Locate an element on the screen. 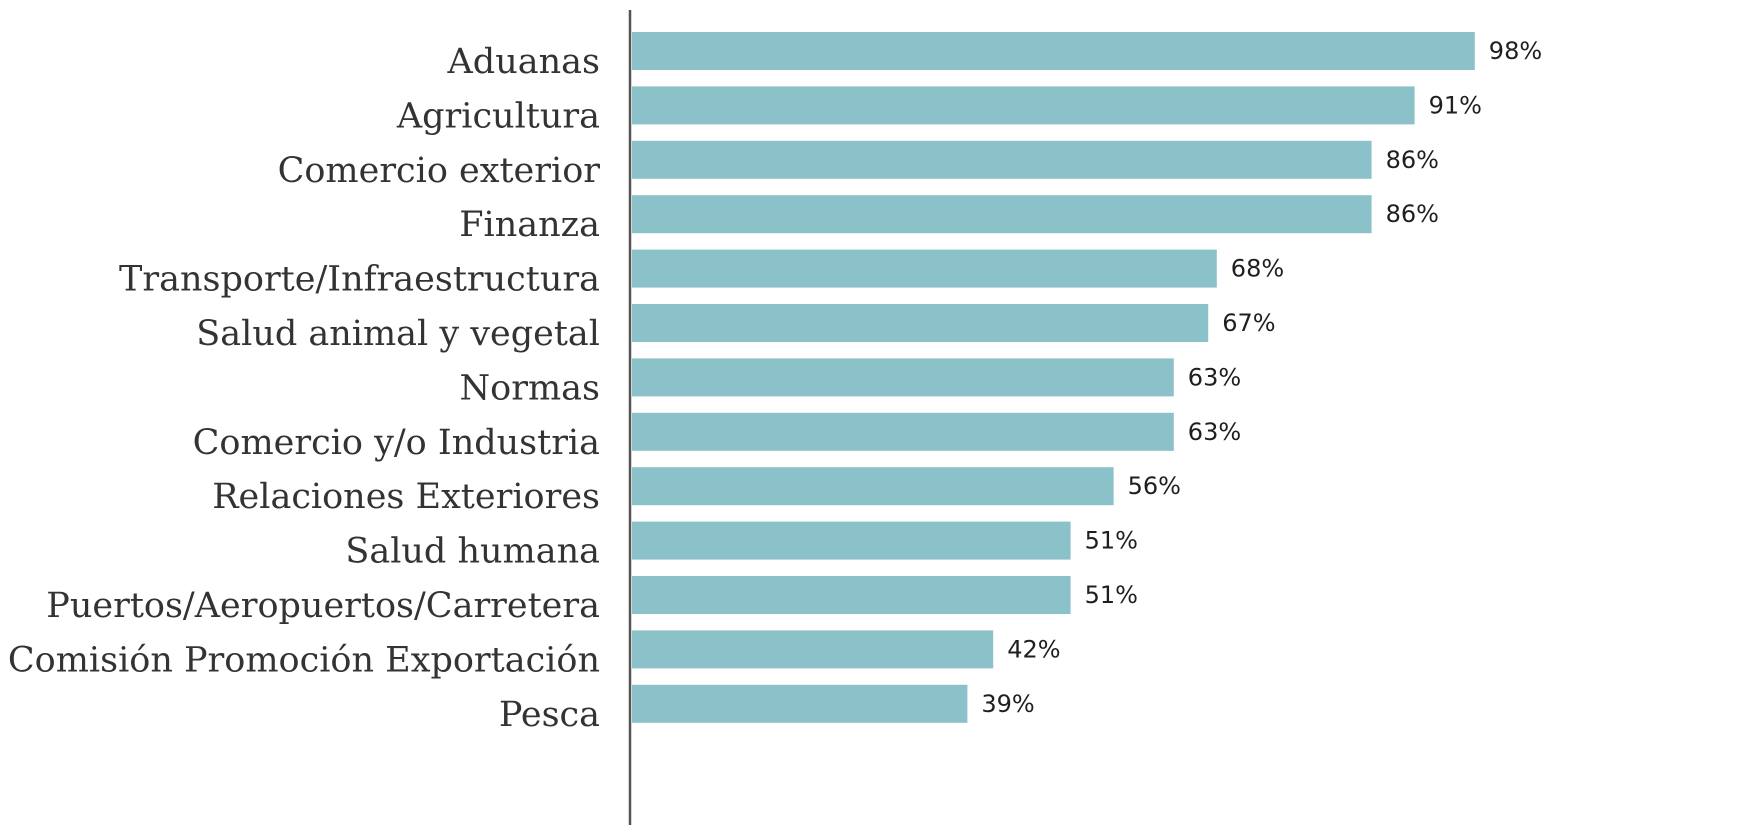 This screenshot has height=825, width=1754. value-label: 39% is located at coordinates (1007, 704).